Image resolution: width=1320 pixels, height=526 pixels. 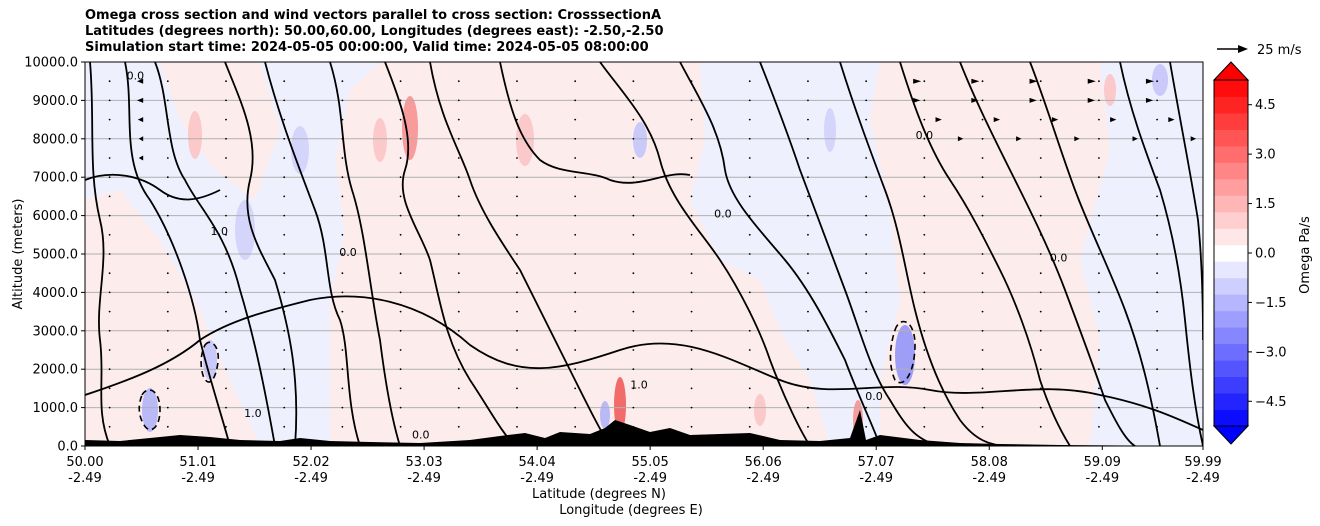 What do you see at coordinates (56, 216) in the screenshot?
I see `y-tick-label-6: 6000.0` at bounding box center [56, 216].